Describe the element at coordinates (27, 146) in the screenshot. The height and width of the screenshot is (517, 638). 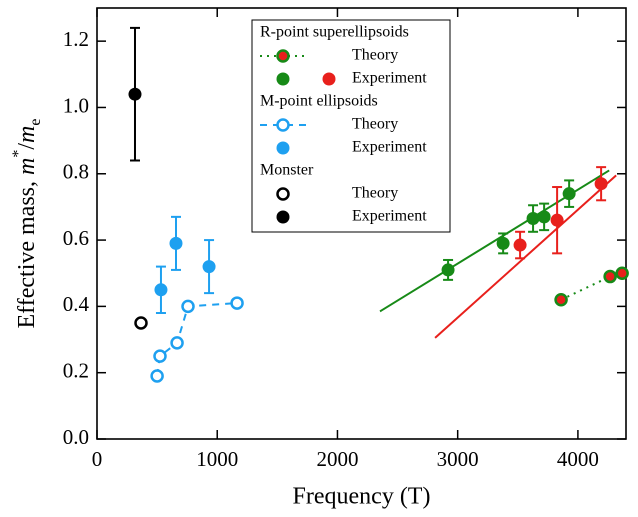
I see `y-axis-title-part: /` at that location.